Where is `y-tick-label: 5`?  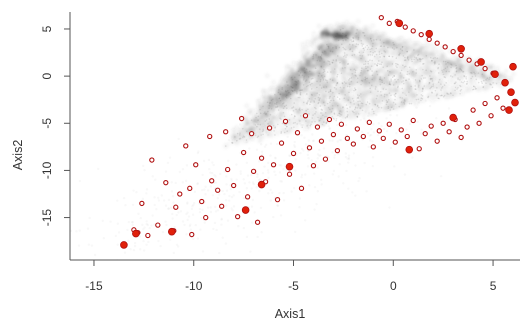
y-tick-label: 5 is located at coordinates (47, 28).